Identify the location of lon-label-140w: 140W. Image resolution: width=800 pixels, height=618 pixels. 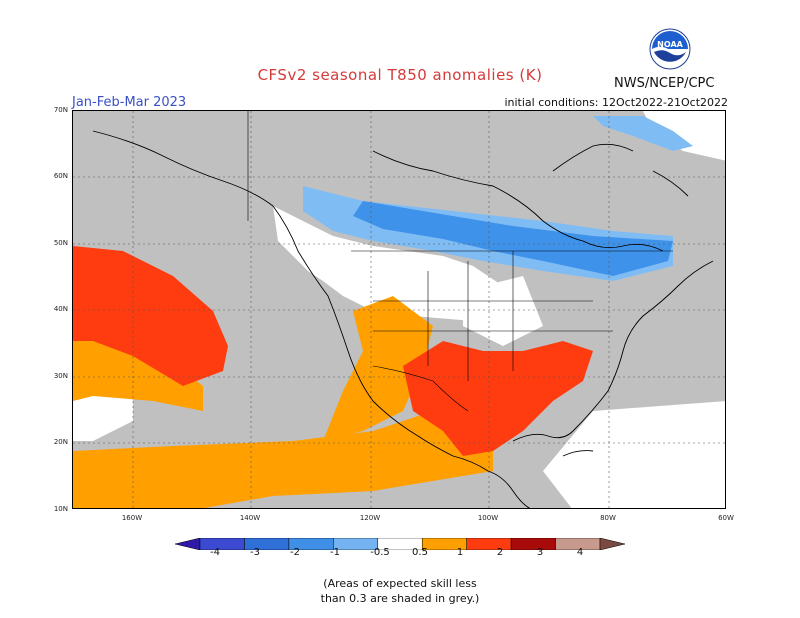
(250, 518).